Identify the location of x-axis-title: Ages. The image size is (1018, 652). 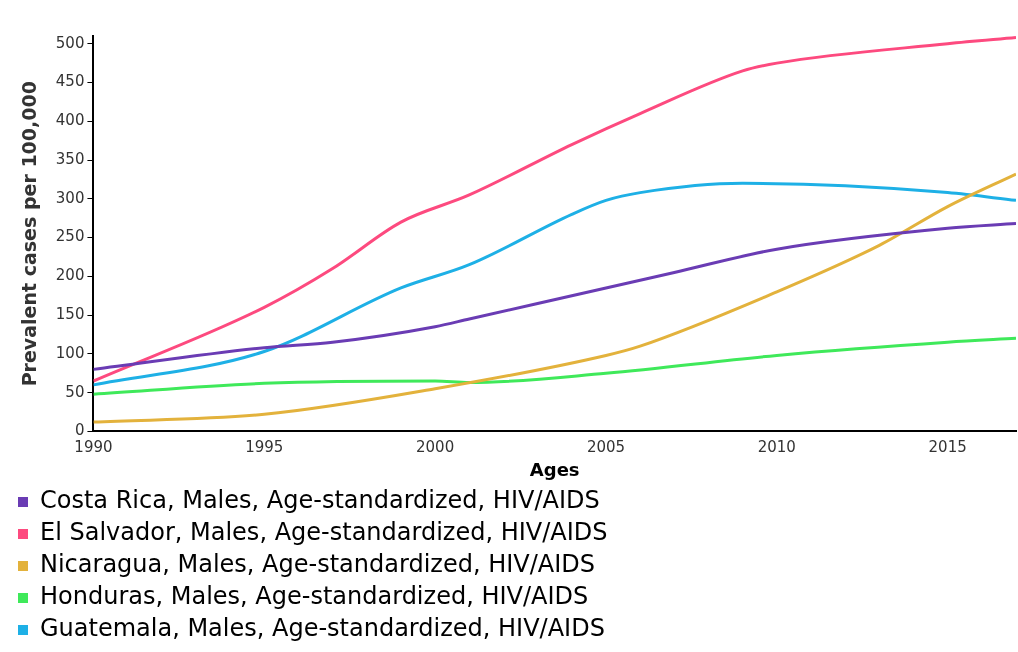
(554, 469).